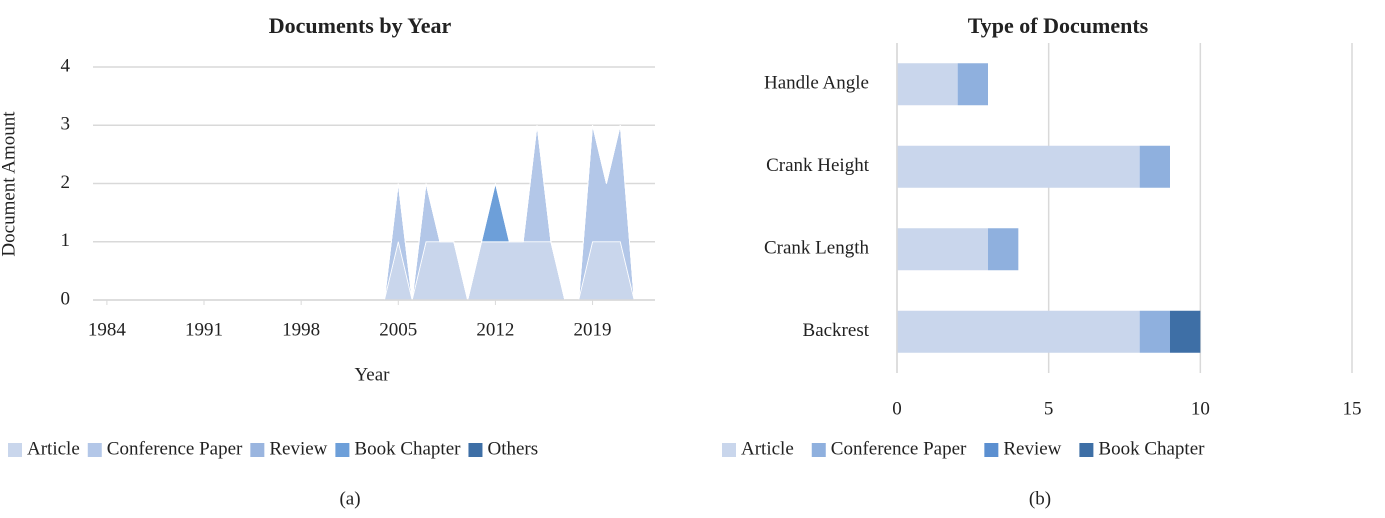 The width and height of the screenshot is (1385, 518). I want to click on x-tick-label: 10, so click(1200, 408).